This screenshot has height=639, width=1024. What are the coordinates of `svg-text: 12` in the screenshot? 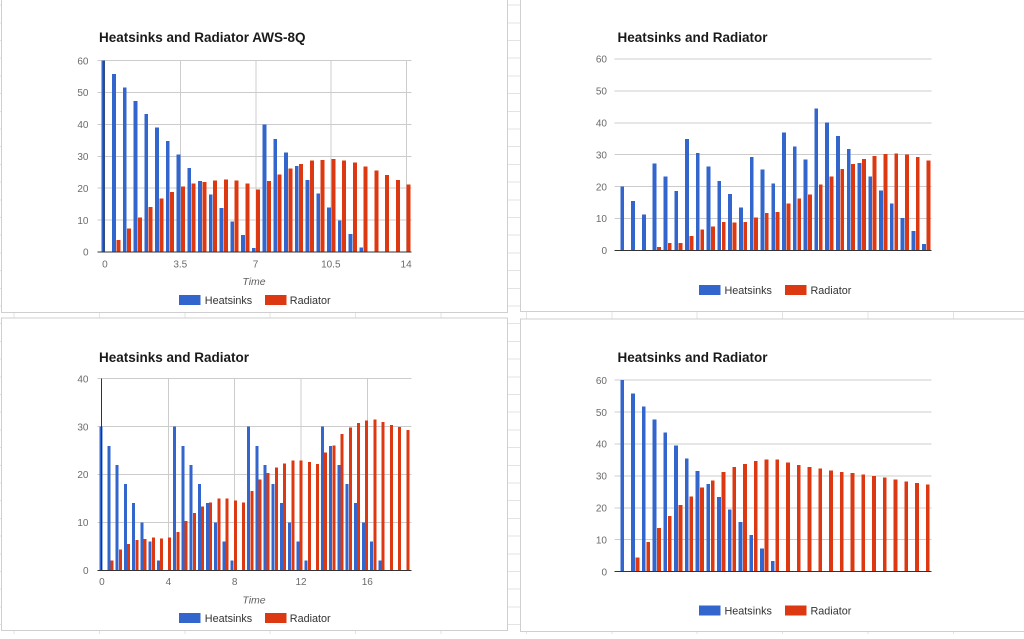 It's located at (301, 582).